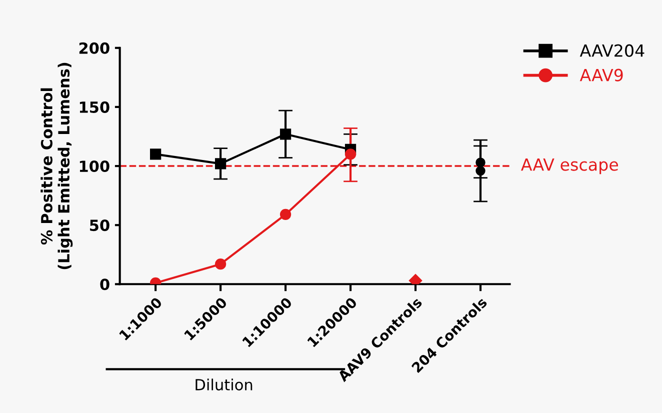  I want to click on text: Dilution, so click(224, 384).